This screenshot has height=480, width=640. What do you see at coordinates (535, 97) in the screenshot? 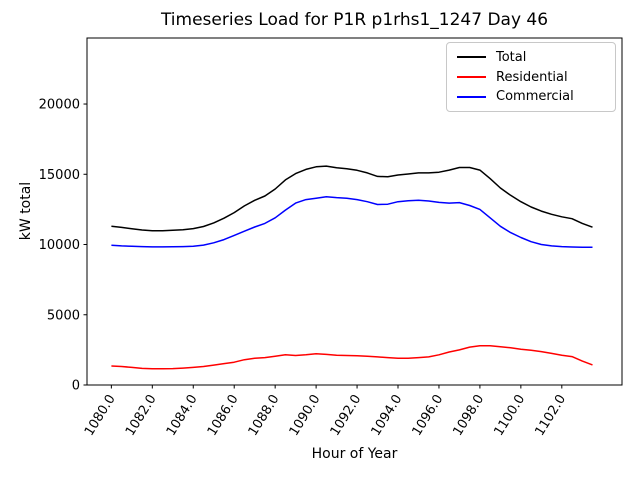
I see `legend-label-commercial: Commercial` at bounding box center [535, 97].